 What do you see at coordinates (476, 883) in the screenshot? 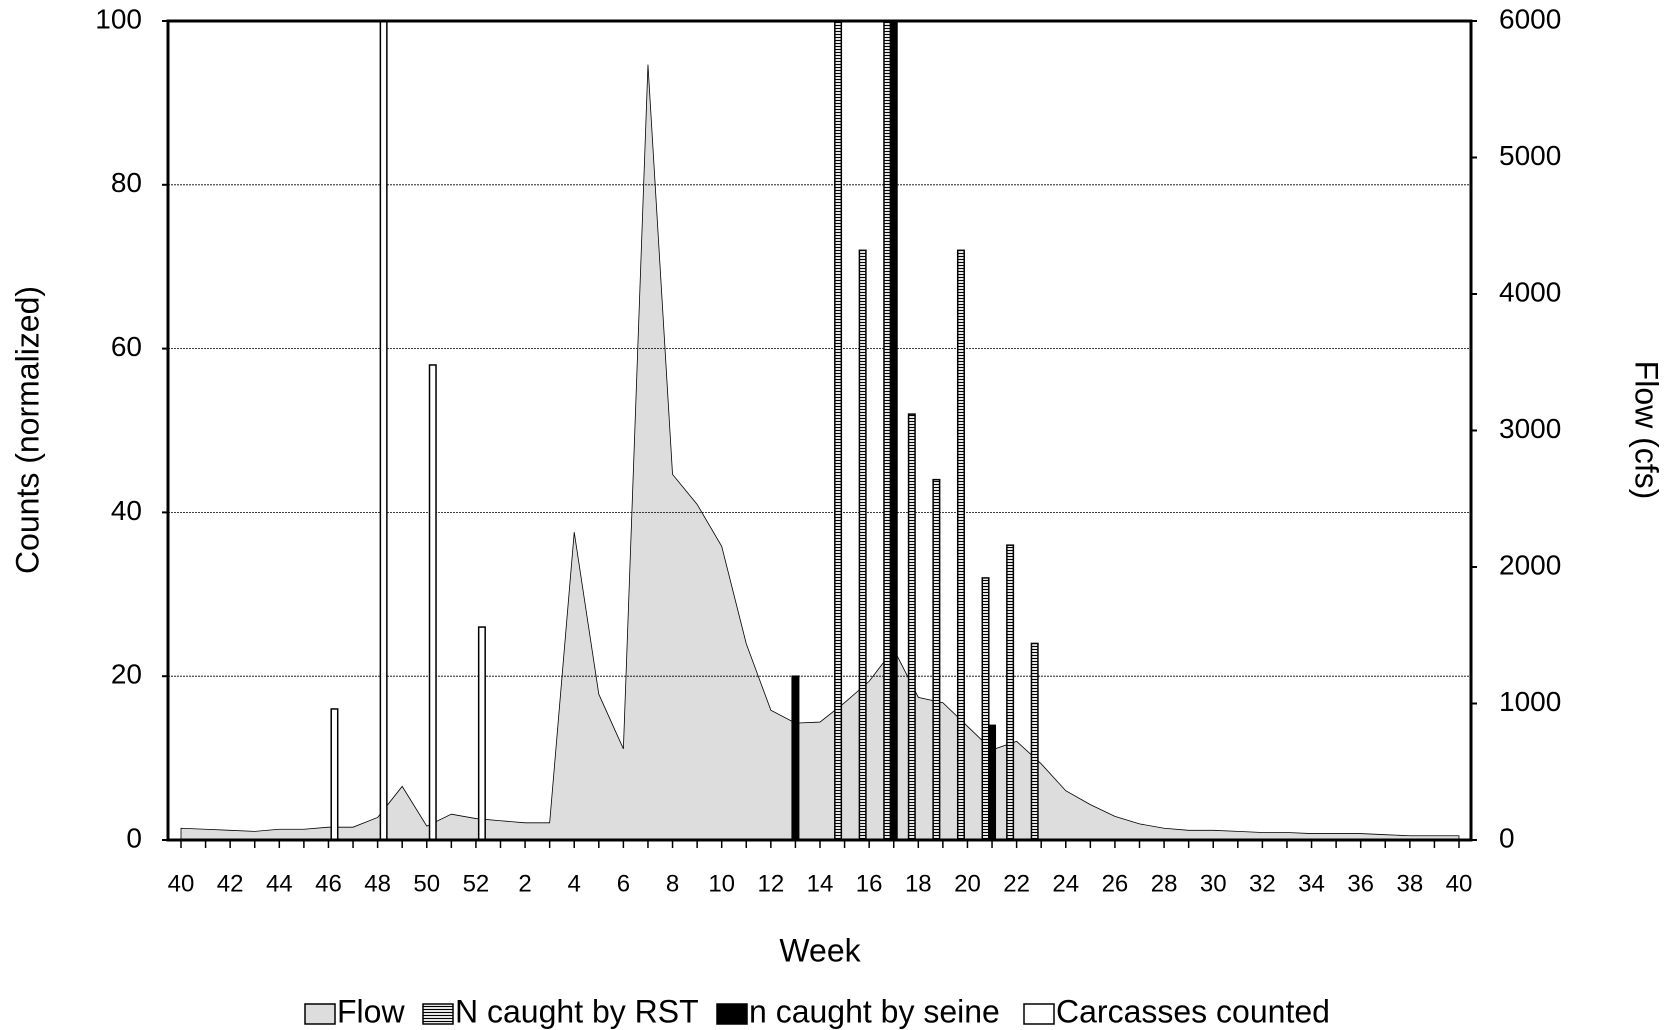
I see `x-tick-label: 52` at bounding box center [476, 883].